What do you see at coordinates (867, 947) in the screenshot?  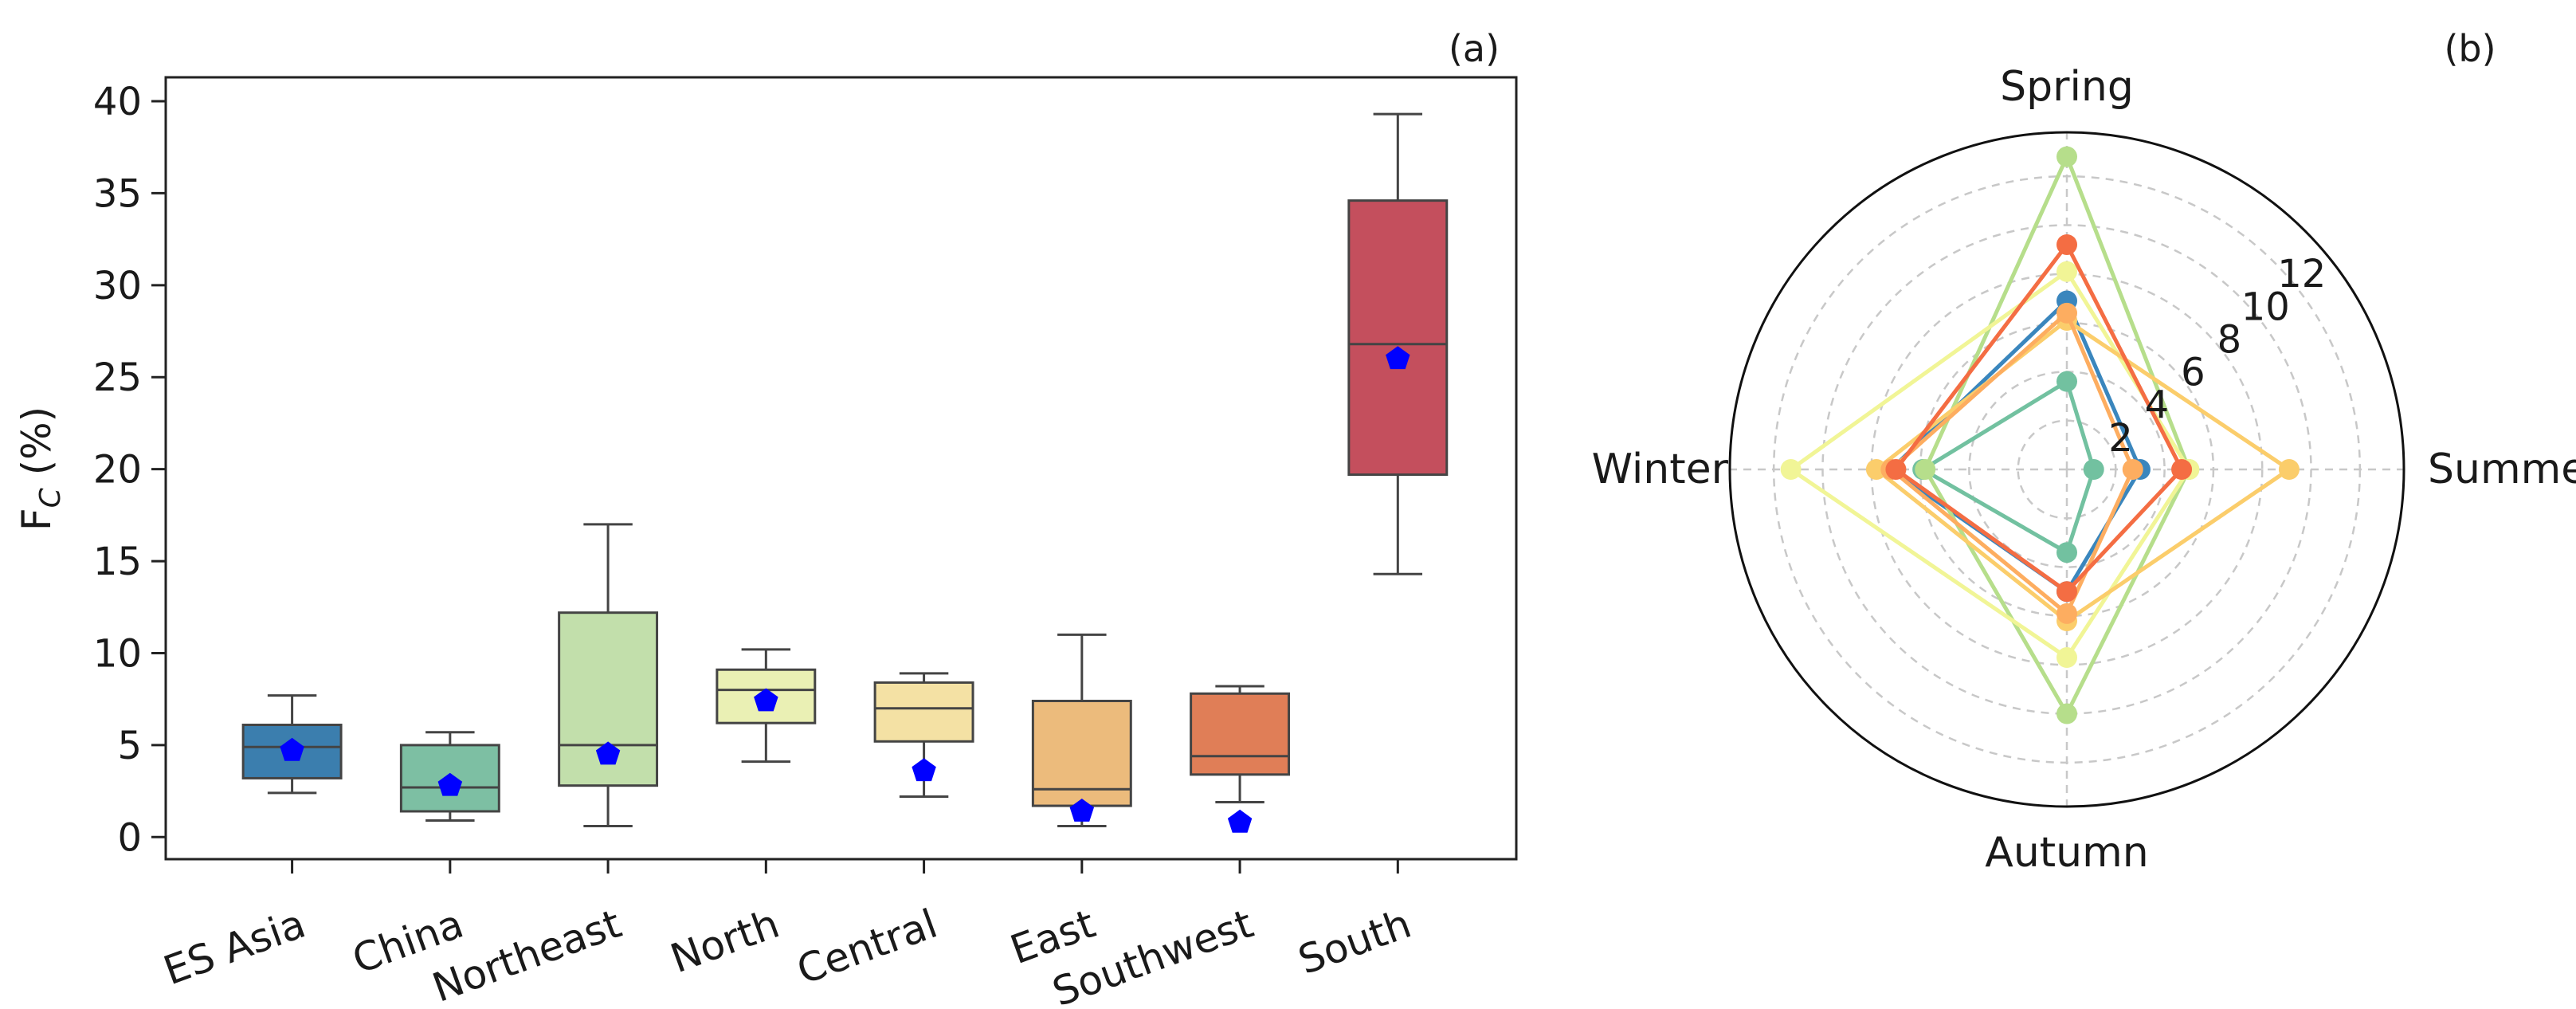 I see `x-tick-label: Central` at bounding box center [867, 947].